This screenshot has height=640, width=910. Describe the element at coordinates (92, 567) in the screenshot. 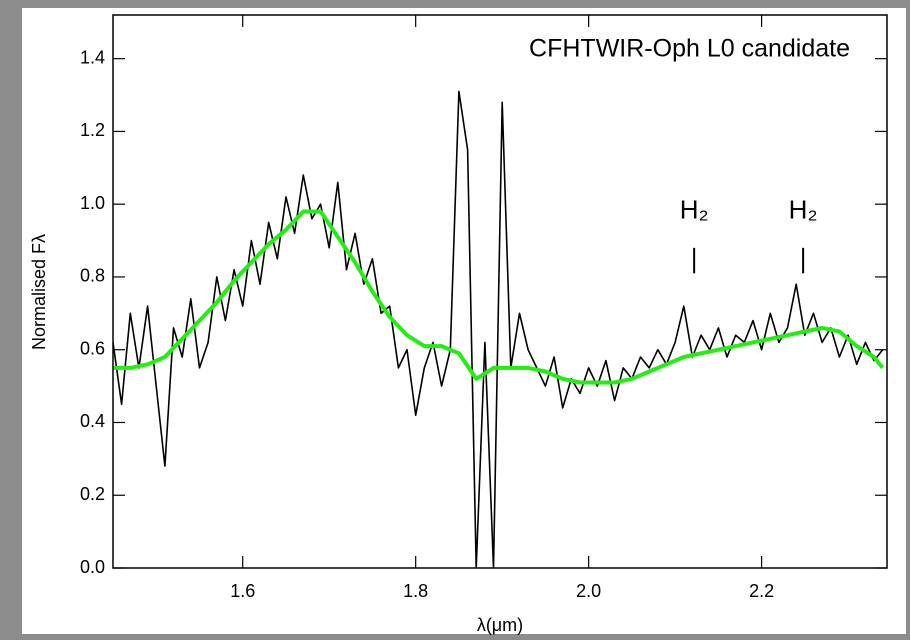

I see `y-tick-label: 0.0` at that location.